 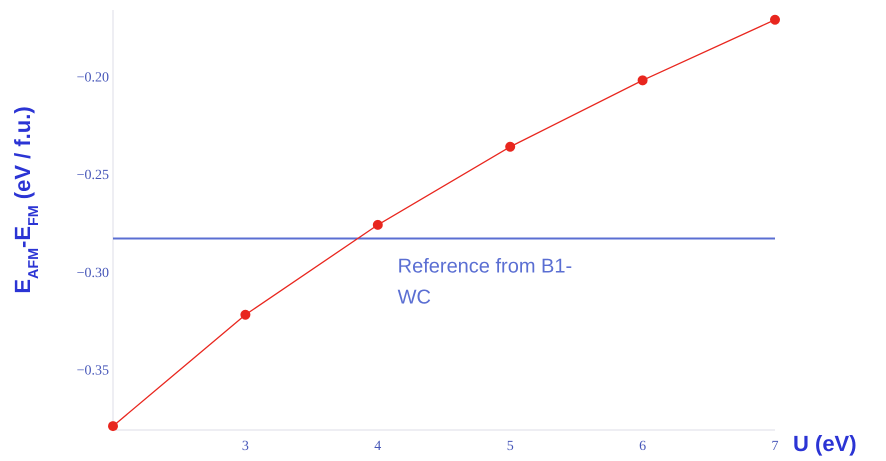 I want to click on x-tick-label: 3, so click(x=245, y=446).